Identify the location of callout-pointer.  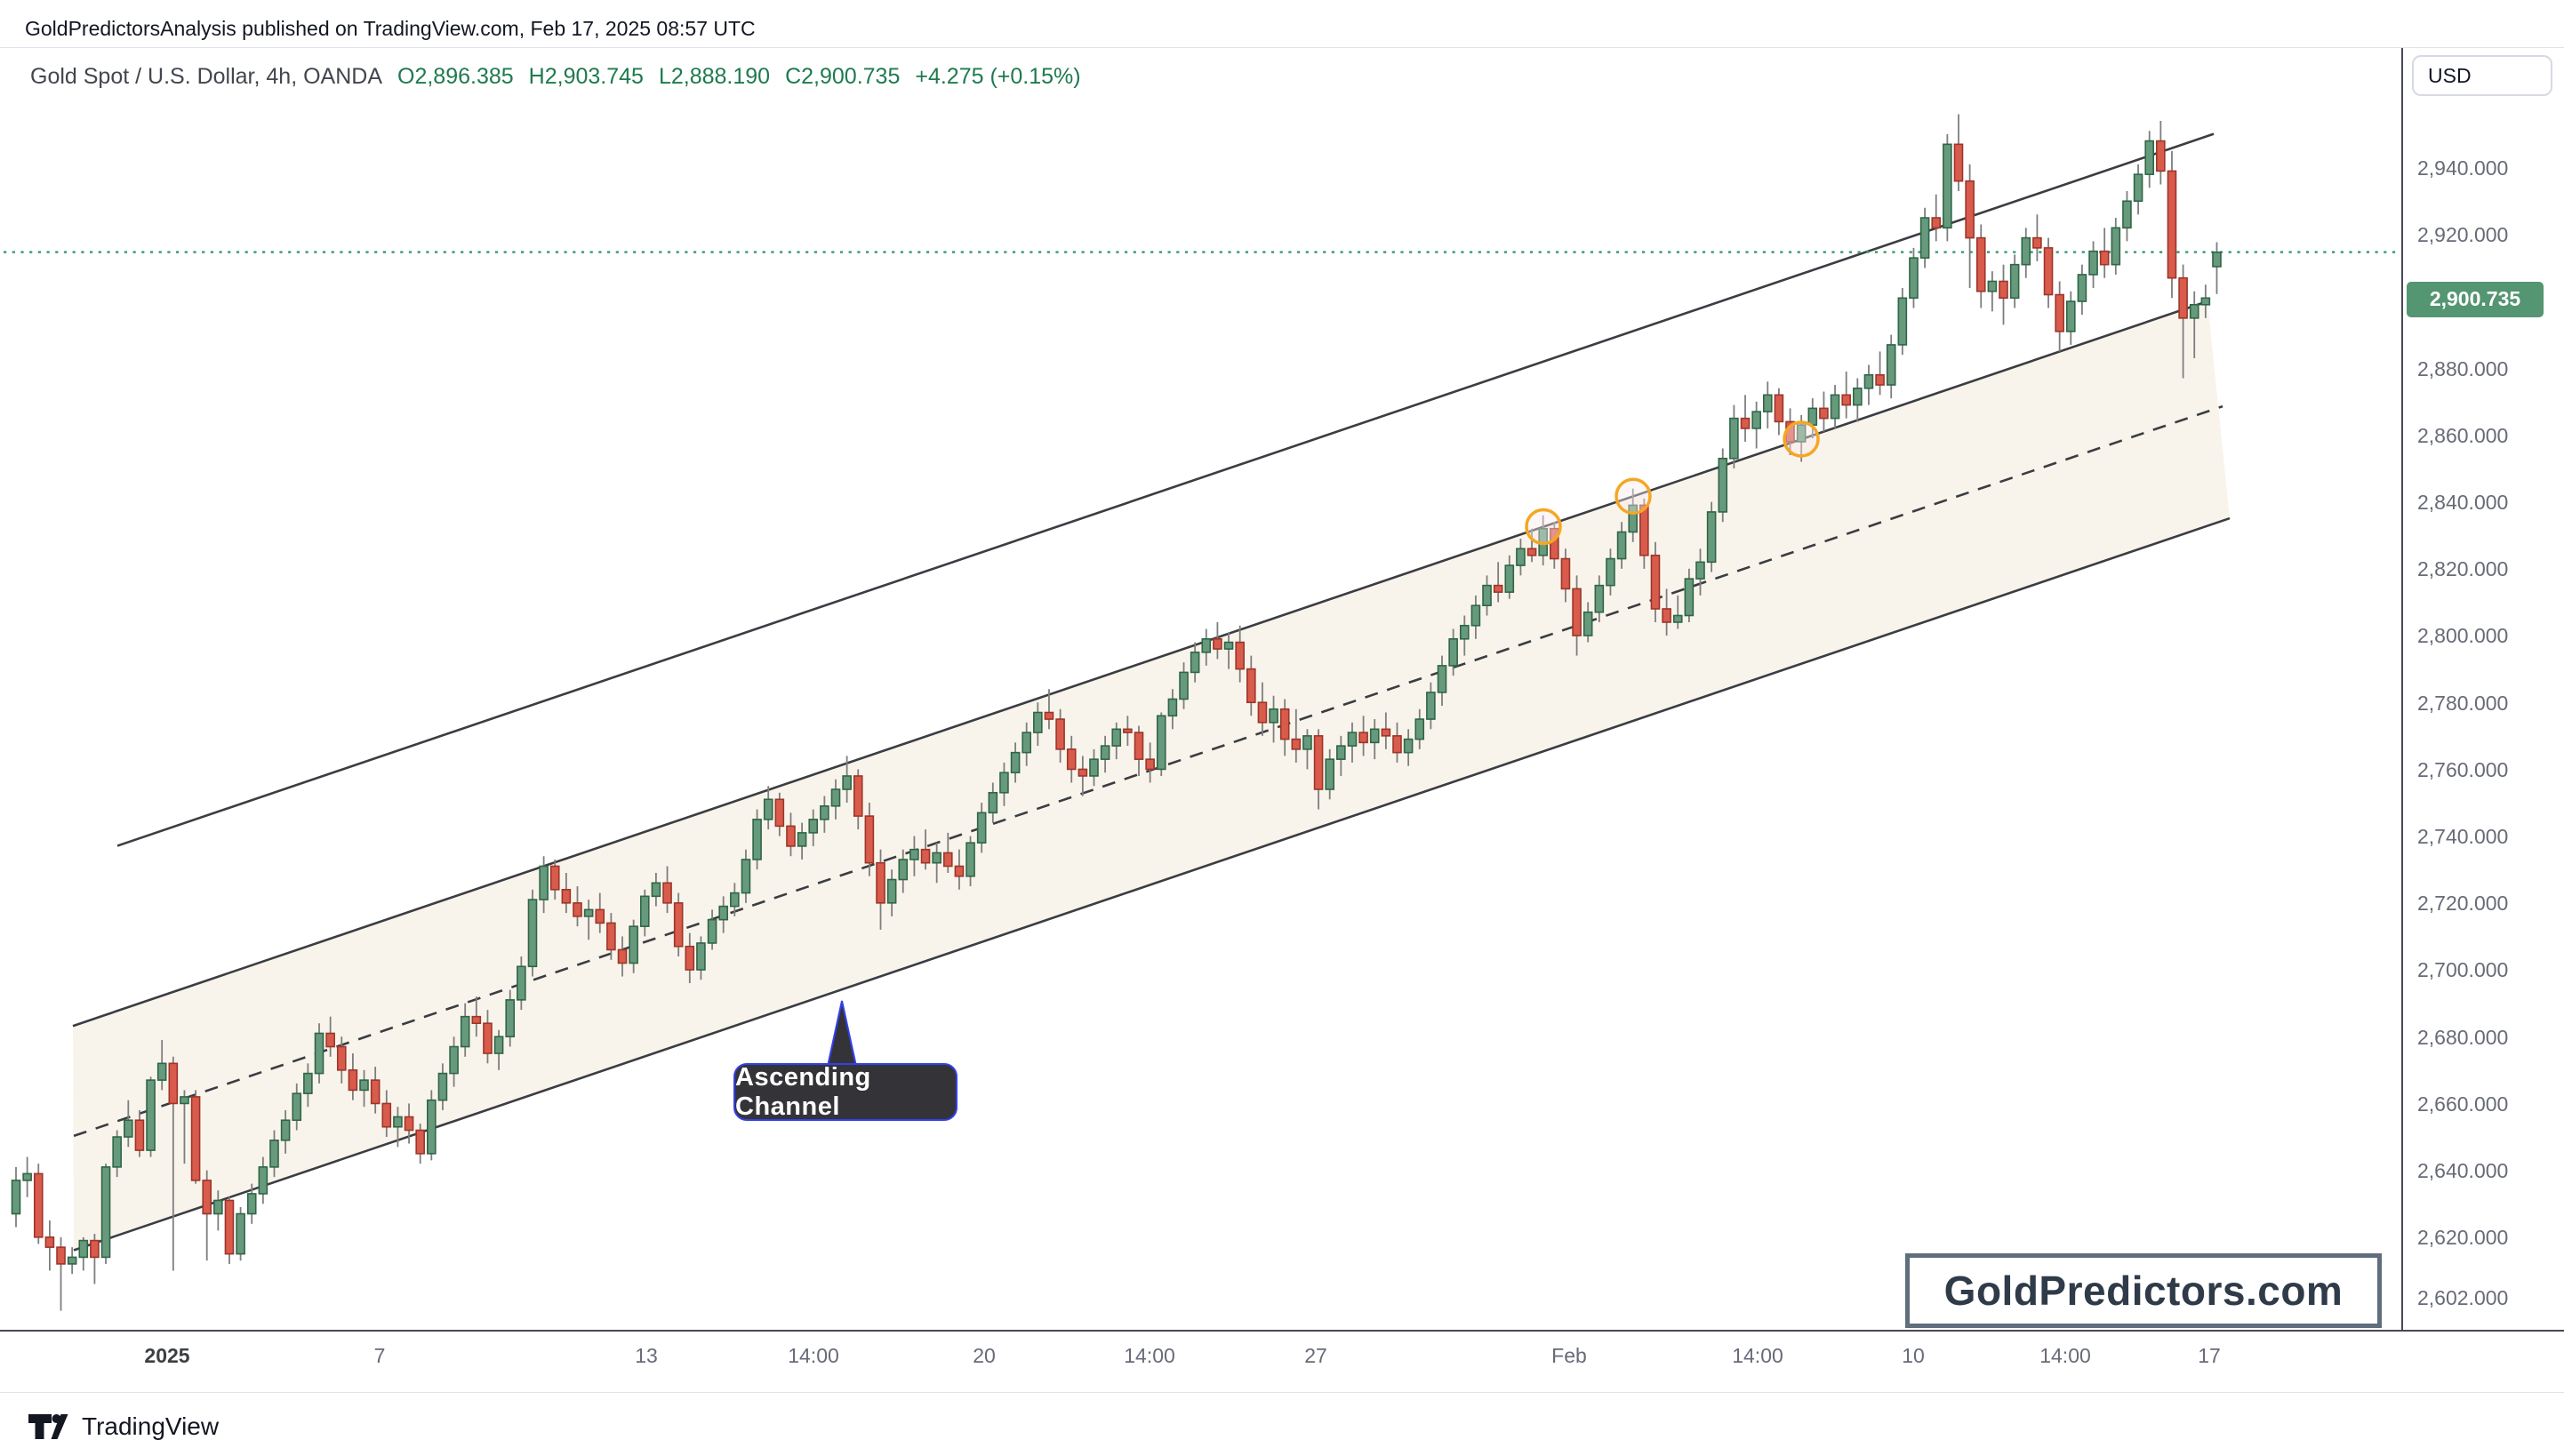
(842, 1035).